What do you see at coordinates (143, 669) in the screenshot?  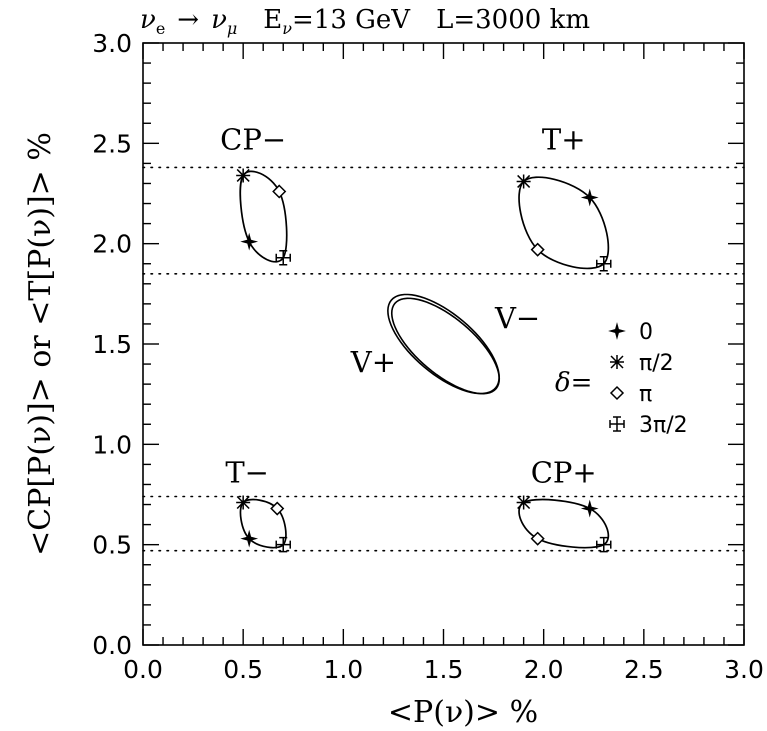 I see `x-tick-label: 0.0` at bounding box center [143, 669].